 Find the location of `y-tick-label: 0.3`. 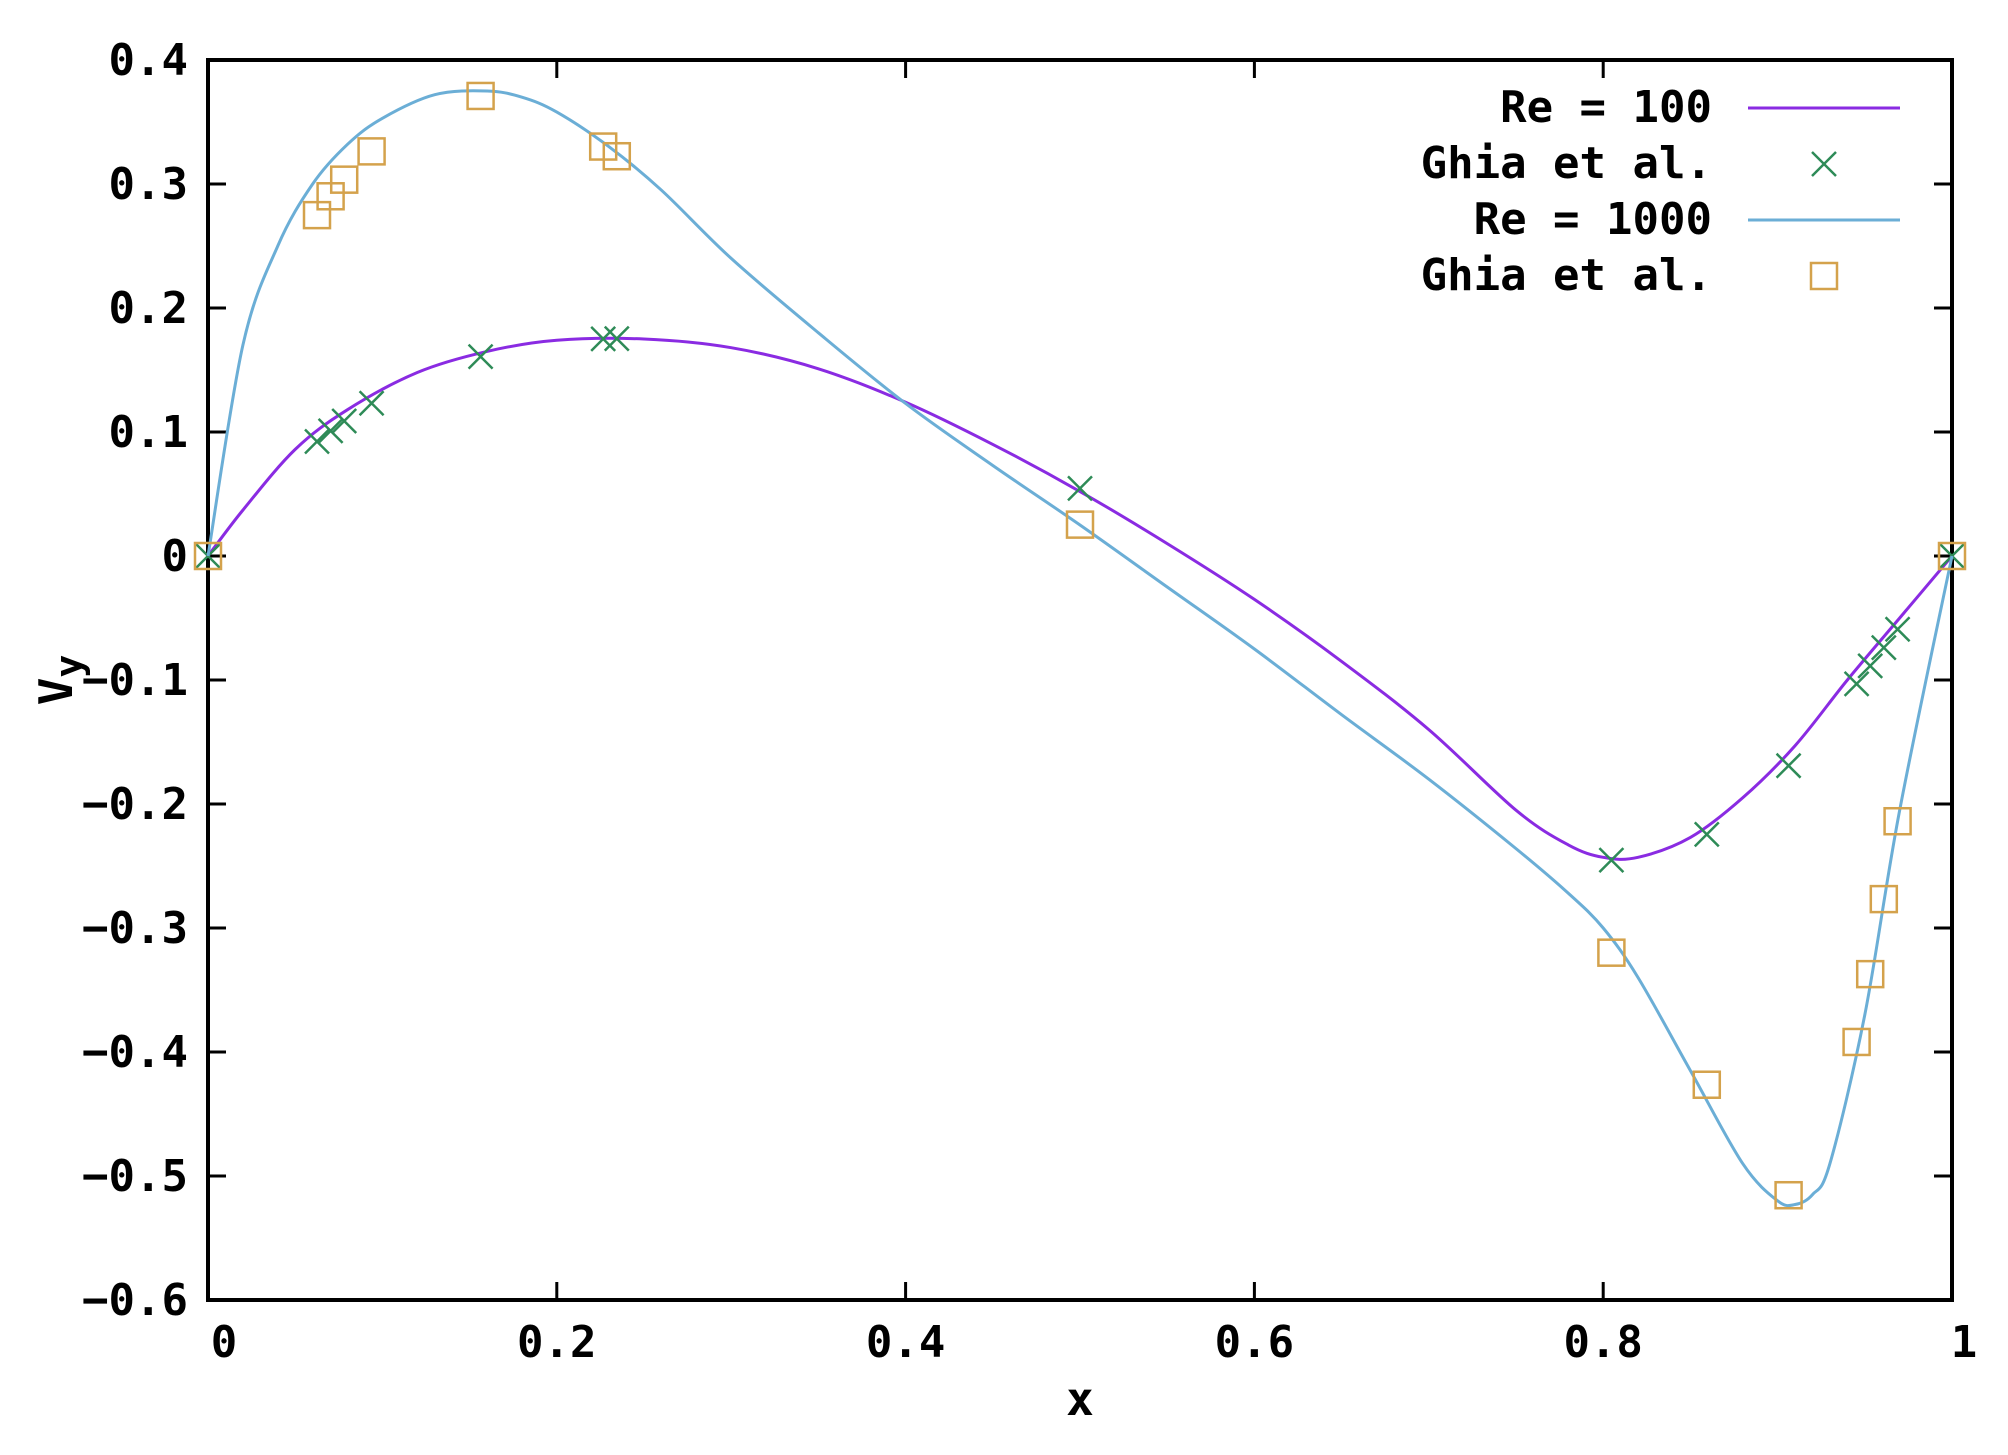

y-tick-label: 0.3 is located at coordinates (148, 184).